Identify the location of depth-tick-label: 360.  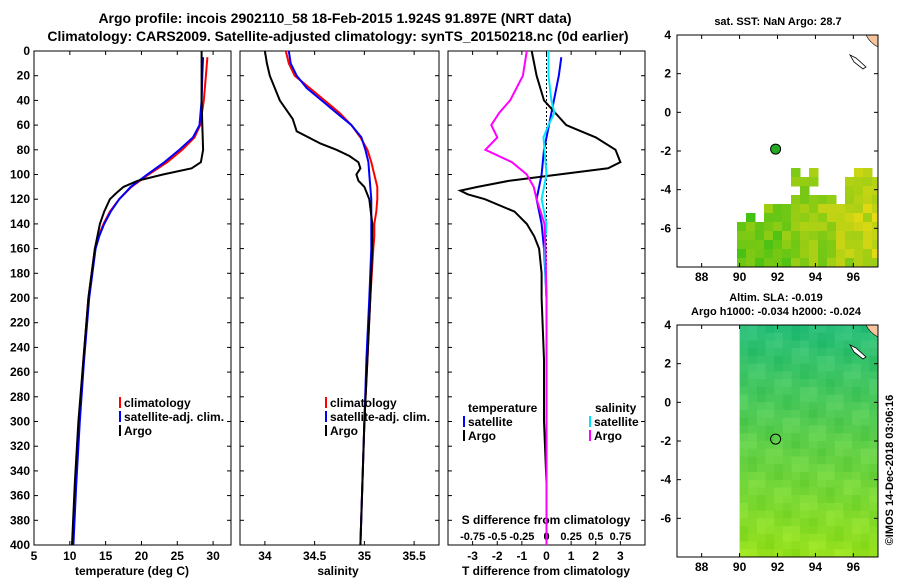
(20, 496).